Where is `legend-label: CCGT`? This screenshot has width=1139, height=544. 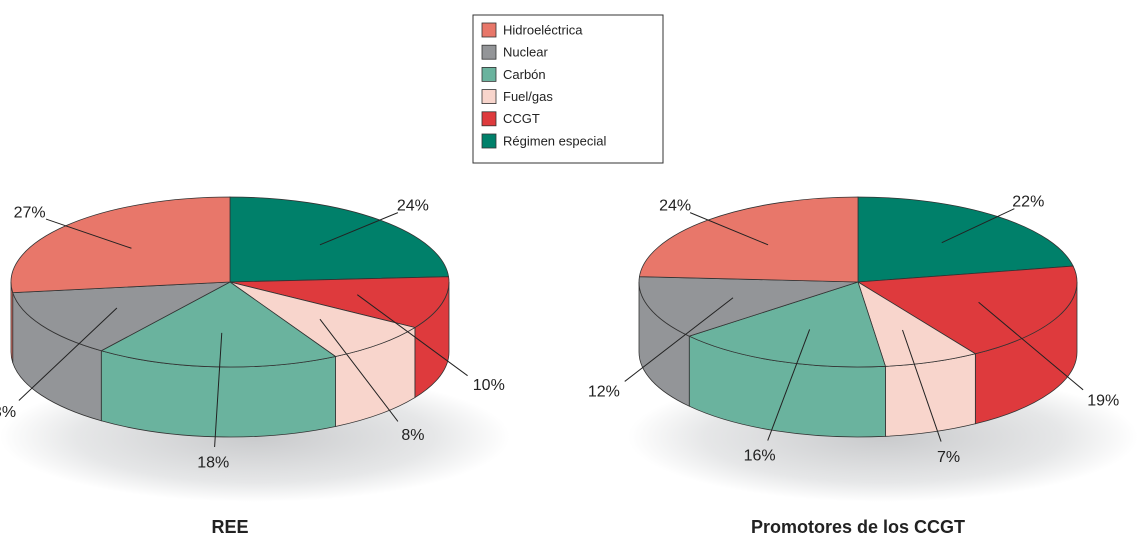 legend-label: CCGT is located at coordinates (521, 118).